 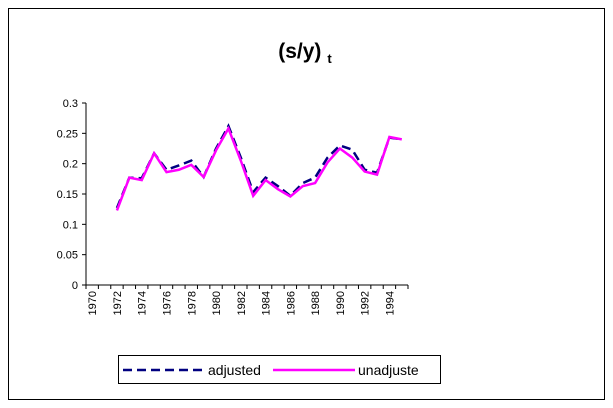 I want to click on x-tick-label: 1986, so click(x=291, y=303).